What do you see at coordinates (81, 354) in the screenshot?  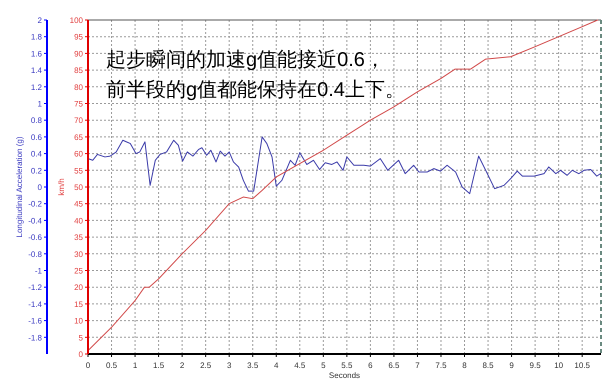 I see `y2-tick-label: 0` at bounding box center [81, 354].